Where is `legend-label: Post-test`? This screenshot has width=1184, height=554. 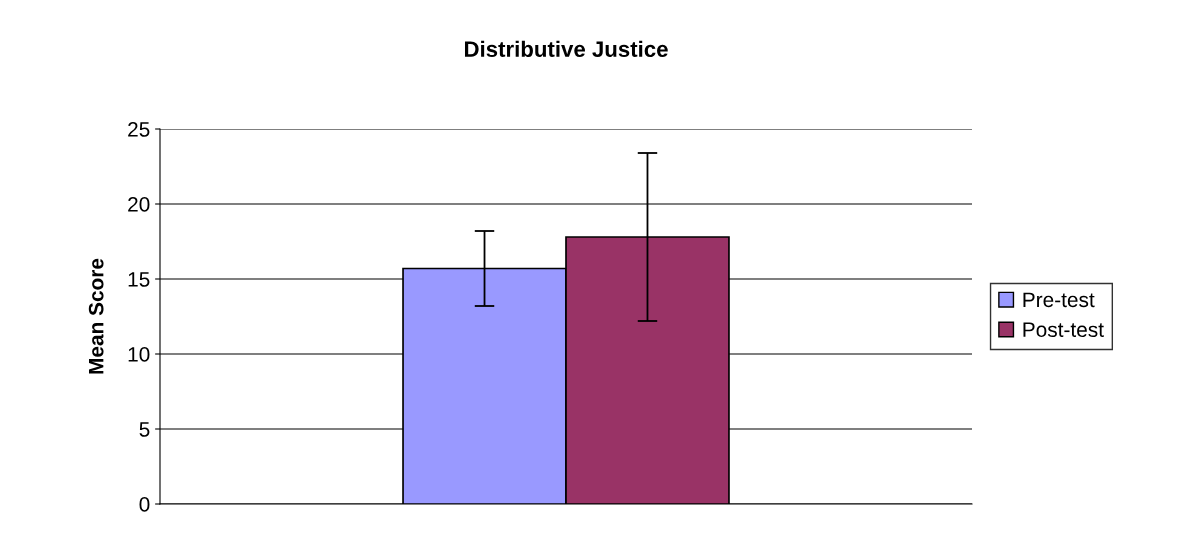
legend-label: Post-test is located at coordinates (1063, 330).